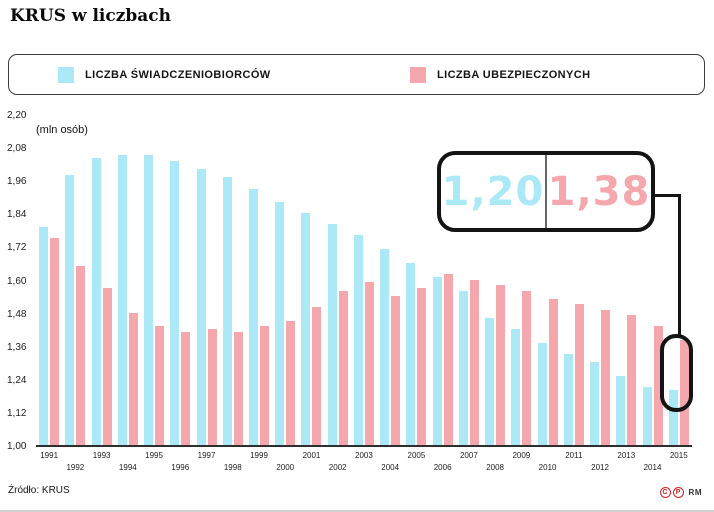  What do you see at coordinates (285, 467) in the screenshot?
I see `x-axis-label-2000: 2000` at bounding box center [285, 467].